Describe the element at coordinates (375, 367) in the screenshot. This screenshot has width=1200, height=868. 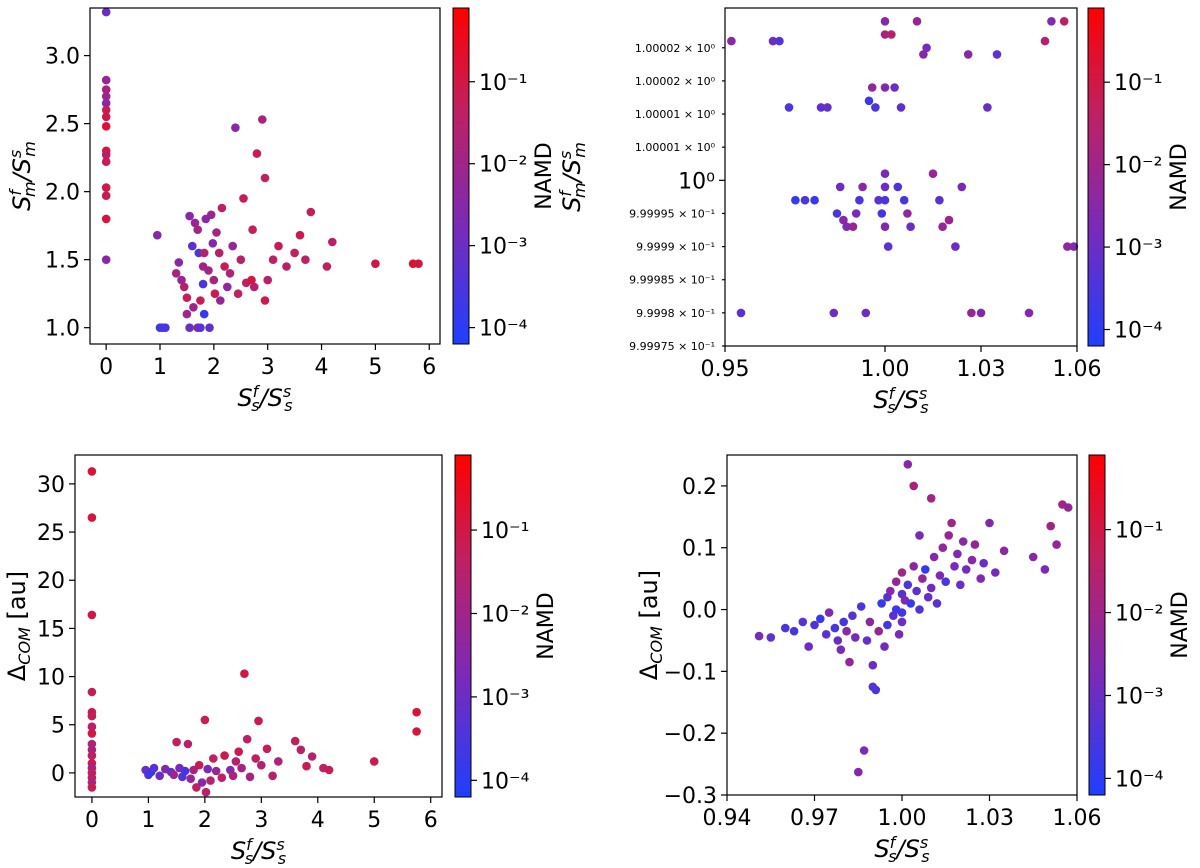
I see `x-tick-label: 5` at that location.